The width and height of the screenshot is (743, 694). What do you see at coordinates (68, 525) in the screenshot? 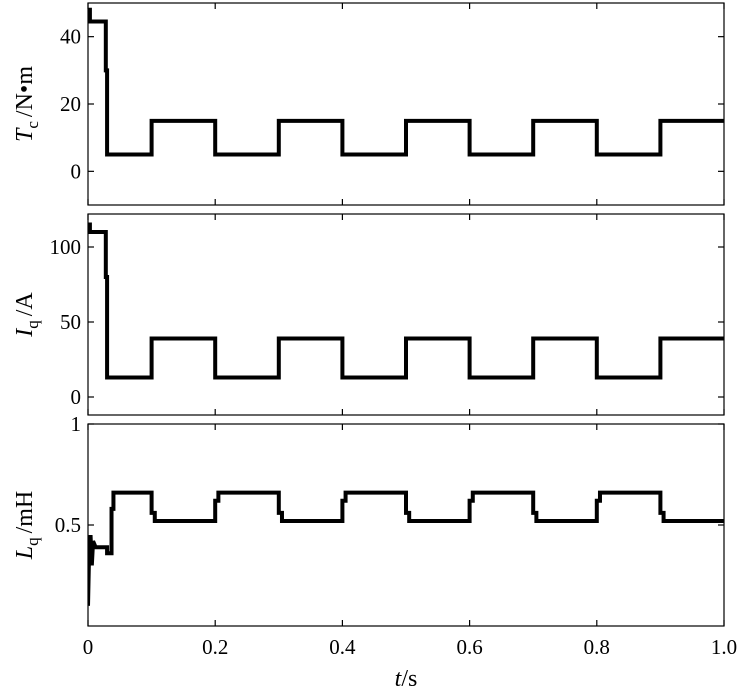
I see `y-tick-label: 0.5` at bounding box center [68, 525].